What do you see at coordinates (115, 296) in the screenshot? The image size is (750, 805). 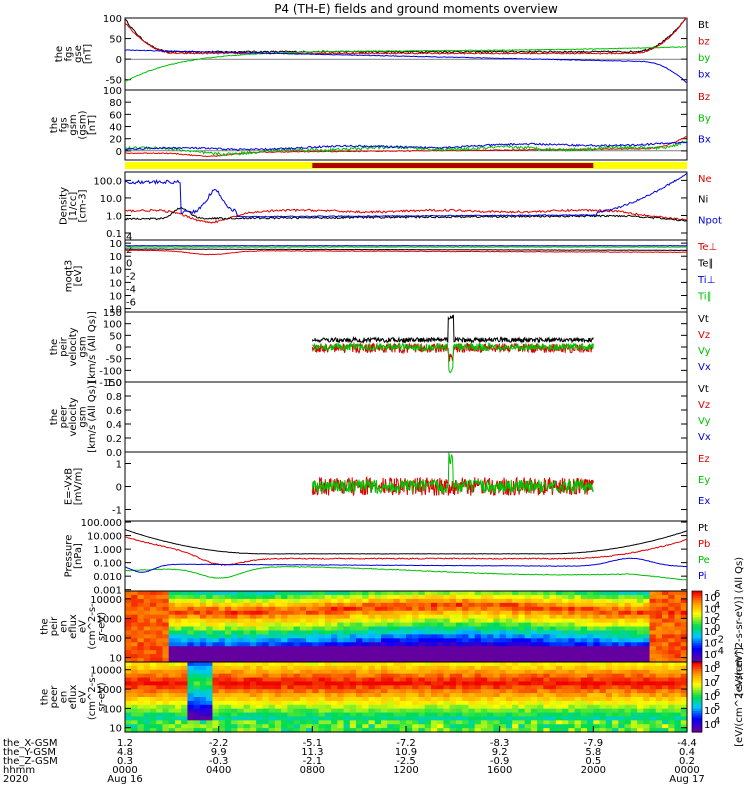 I see `ytick-label: 10` at bounding box center [115, 296].